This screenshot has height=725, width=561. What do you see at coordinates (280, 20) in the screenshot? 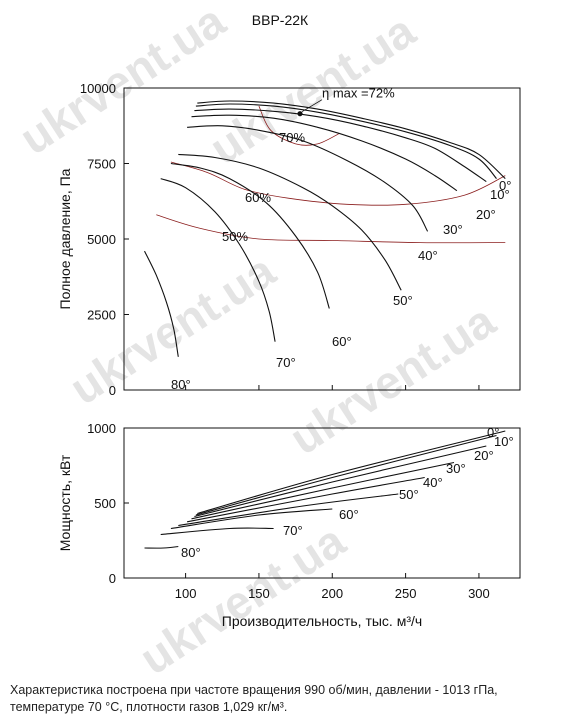
I see `chart-title: ВВР-22К` at bounding box center [280, 20].